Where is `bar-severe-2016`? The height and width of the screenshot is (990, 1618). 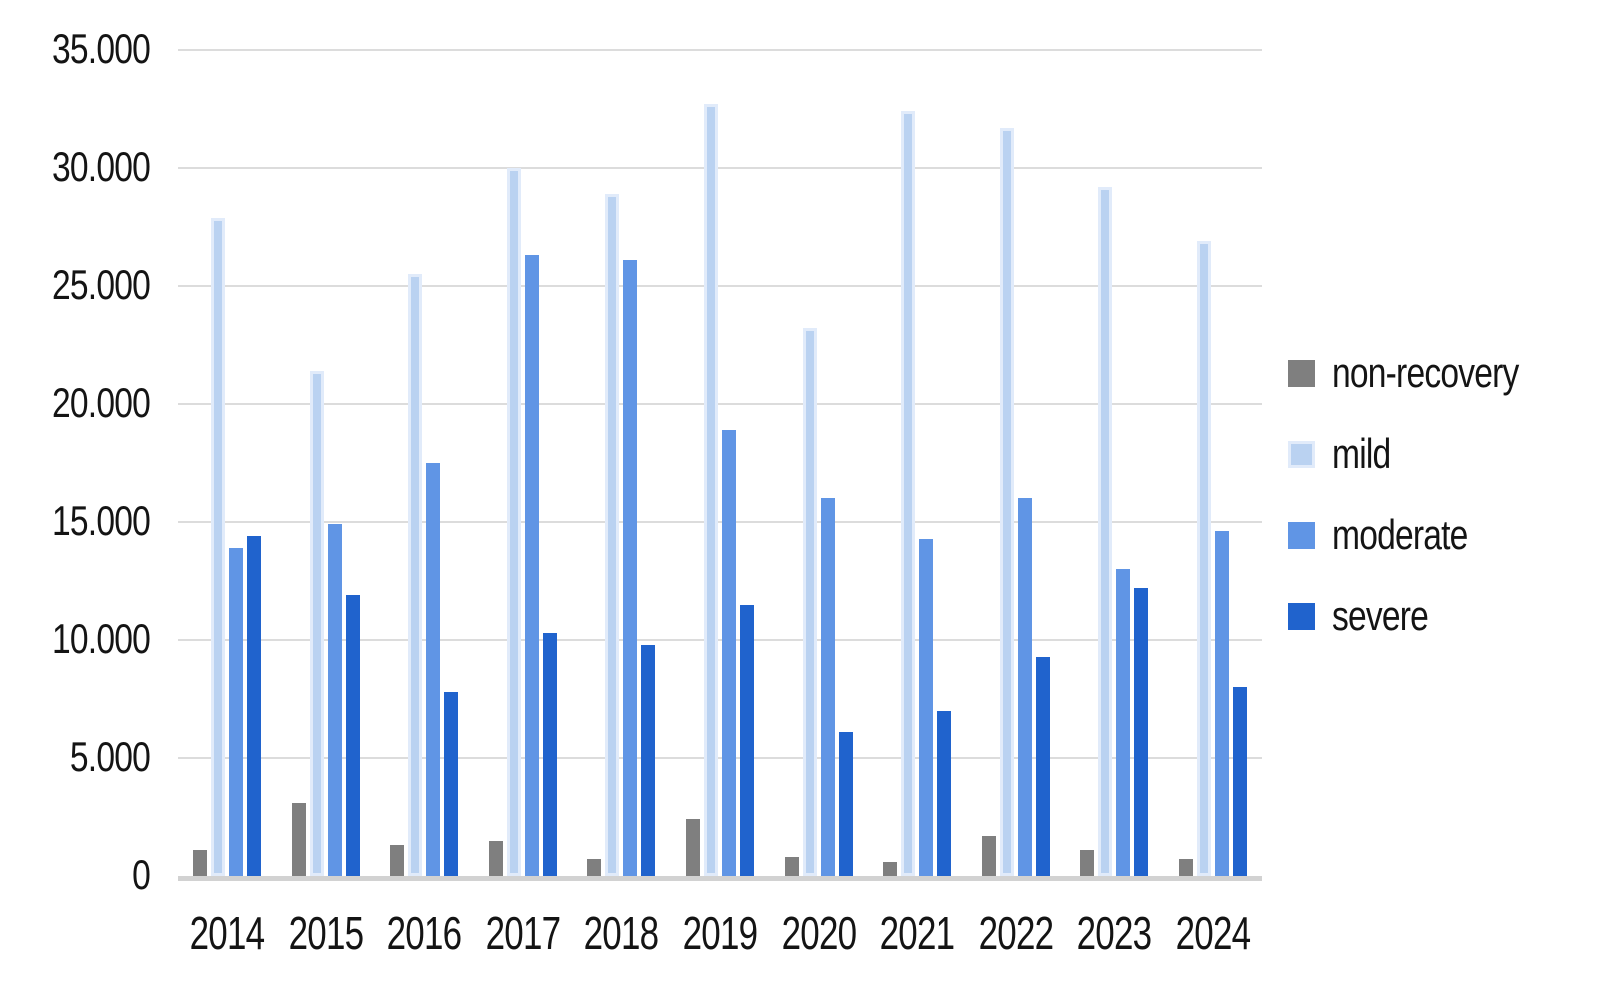 bar-severe-2016 is located at coordinates (451, 784).